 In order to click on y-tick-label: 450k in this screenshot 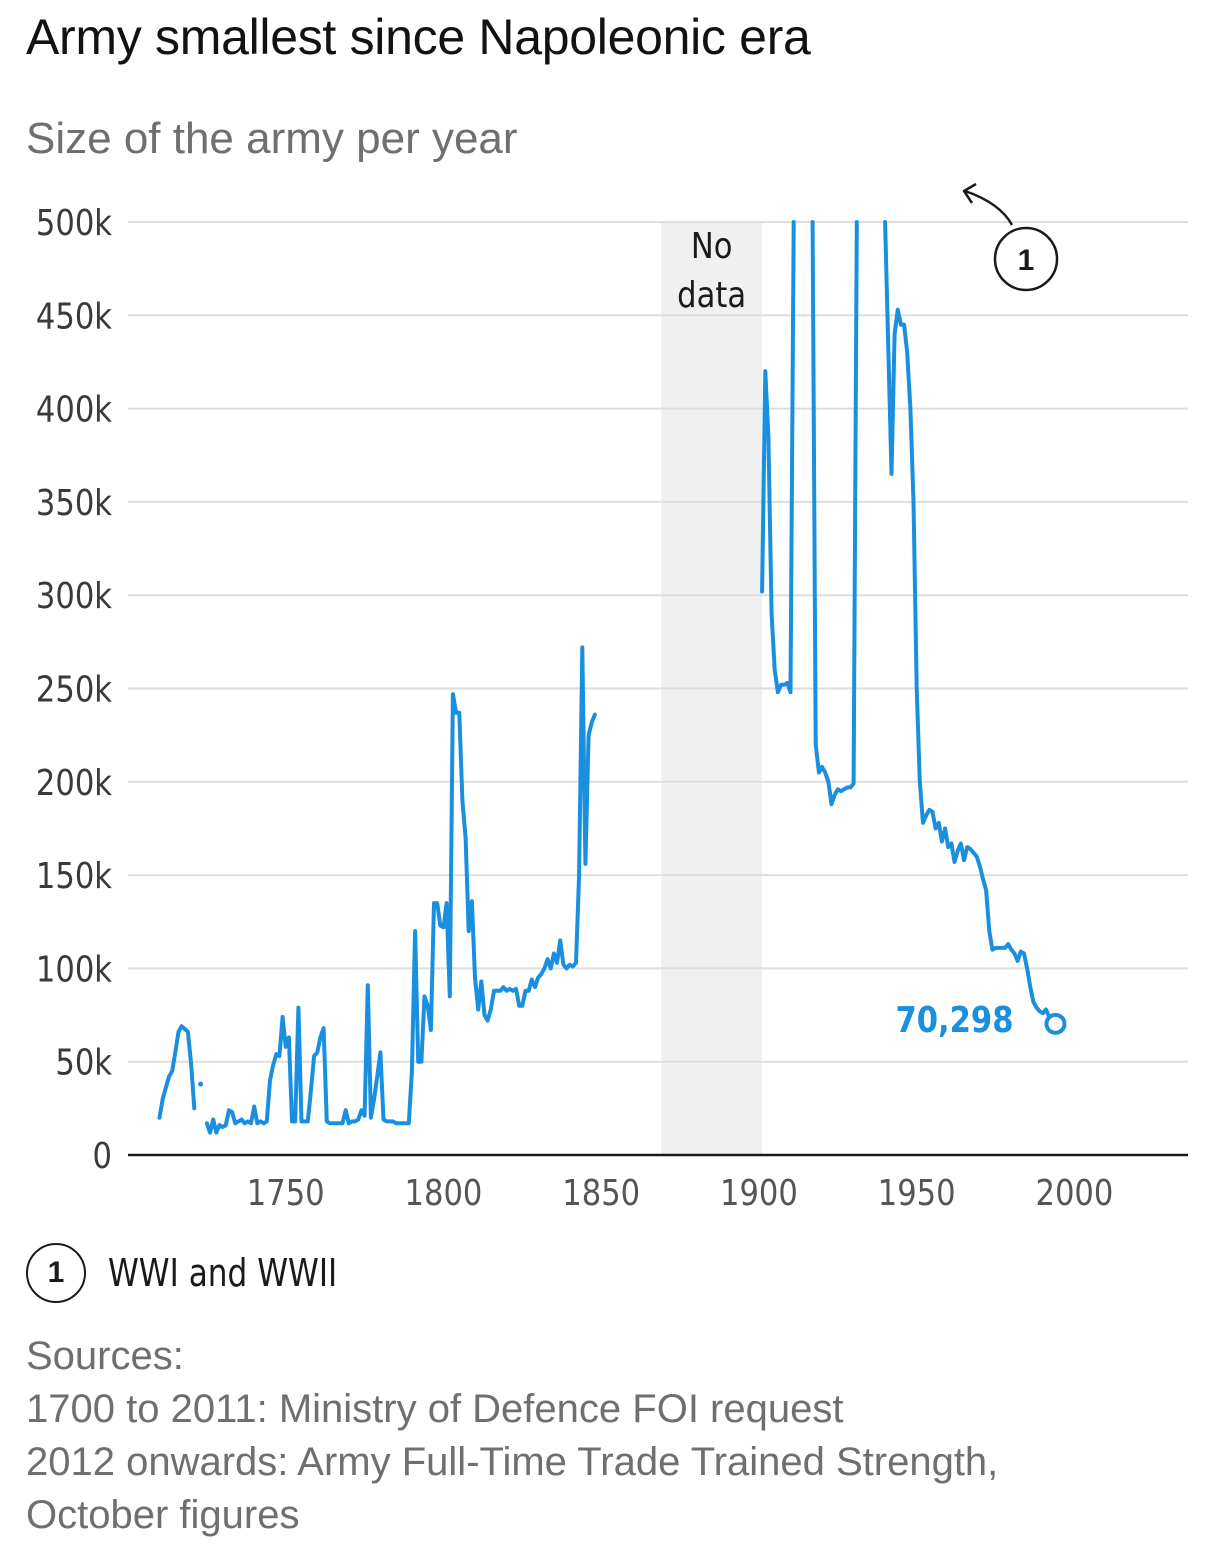, I will do `click(74, 316)`.